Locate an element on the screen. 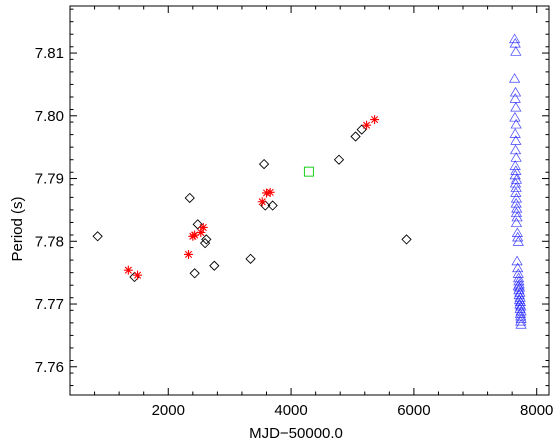 The image size is (560, 443). y-tick-label: 7.81 is located at coordinates (49, 53).